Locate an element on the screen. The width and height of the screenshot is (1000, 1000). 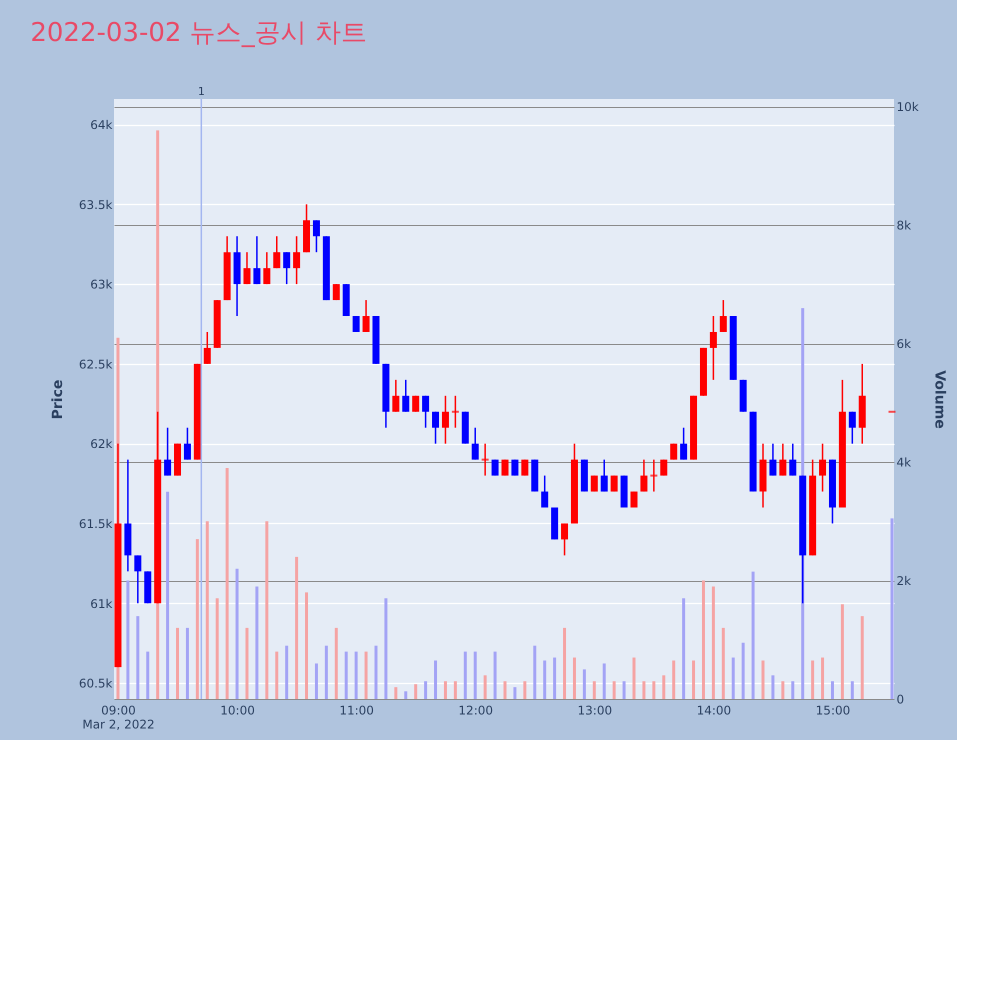
x-tick-label: 09:00 Mar 2, 2022 is located at coordinates (118, 718).